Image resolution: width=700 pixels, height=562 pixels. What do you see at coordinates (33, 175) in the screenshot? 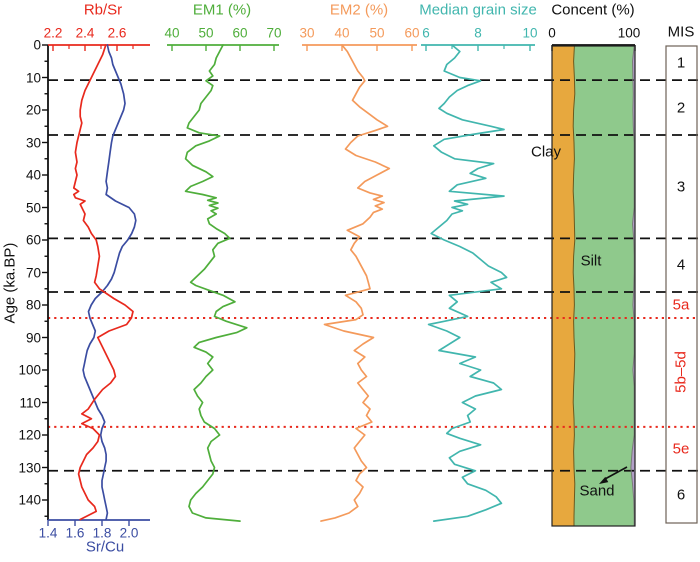
I see `age-tick-label: 40` at bounding box center [33, 175].